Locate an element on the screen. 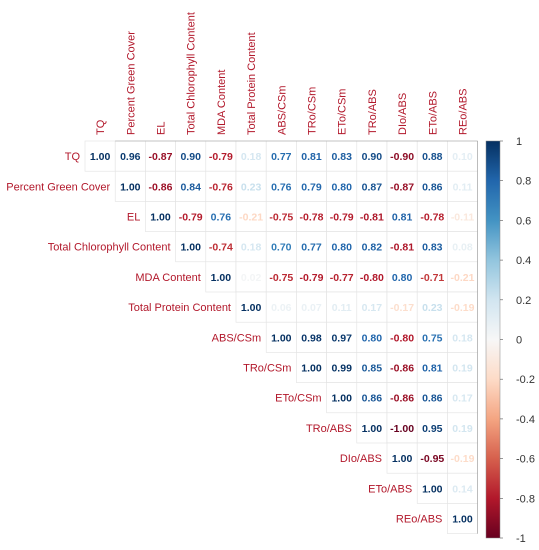  colorbar-tick-label: 0 is located at coordinates (519, 341).